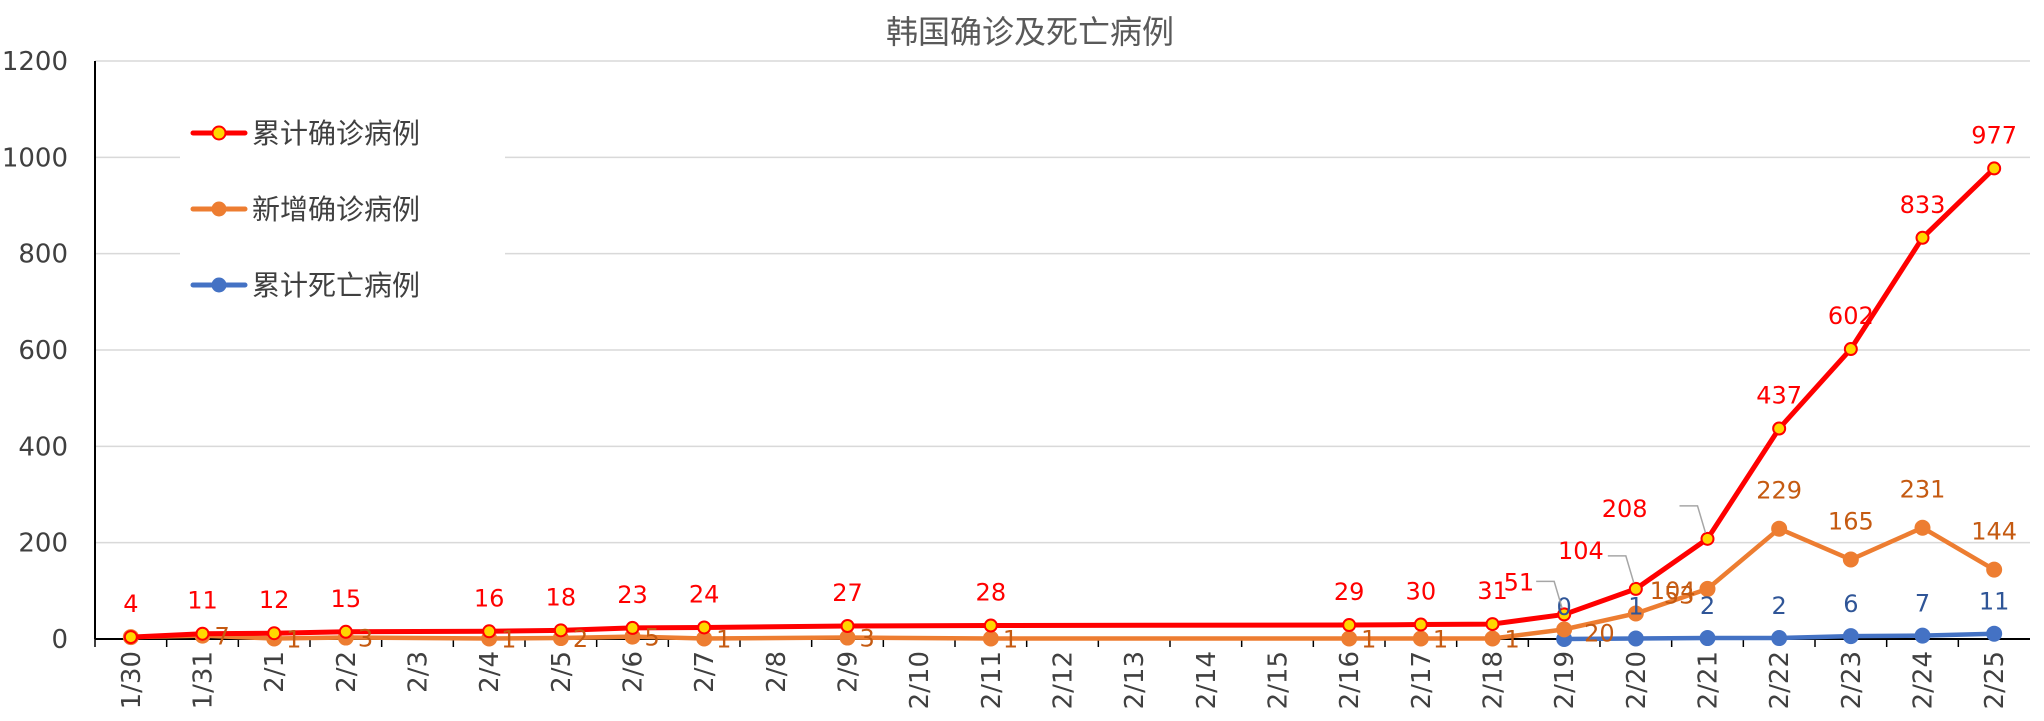 This screenshot has height=721, width=2044. What do you see at coordinates (43, 255) in the screenshot?
I see `y-tick-label: 800` at bounding box center [43, 255].